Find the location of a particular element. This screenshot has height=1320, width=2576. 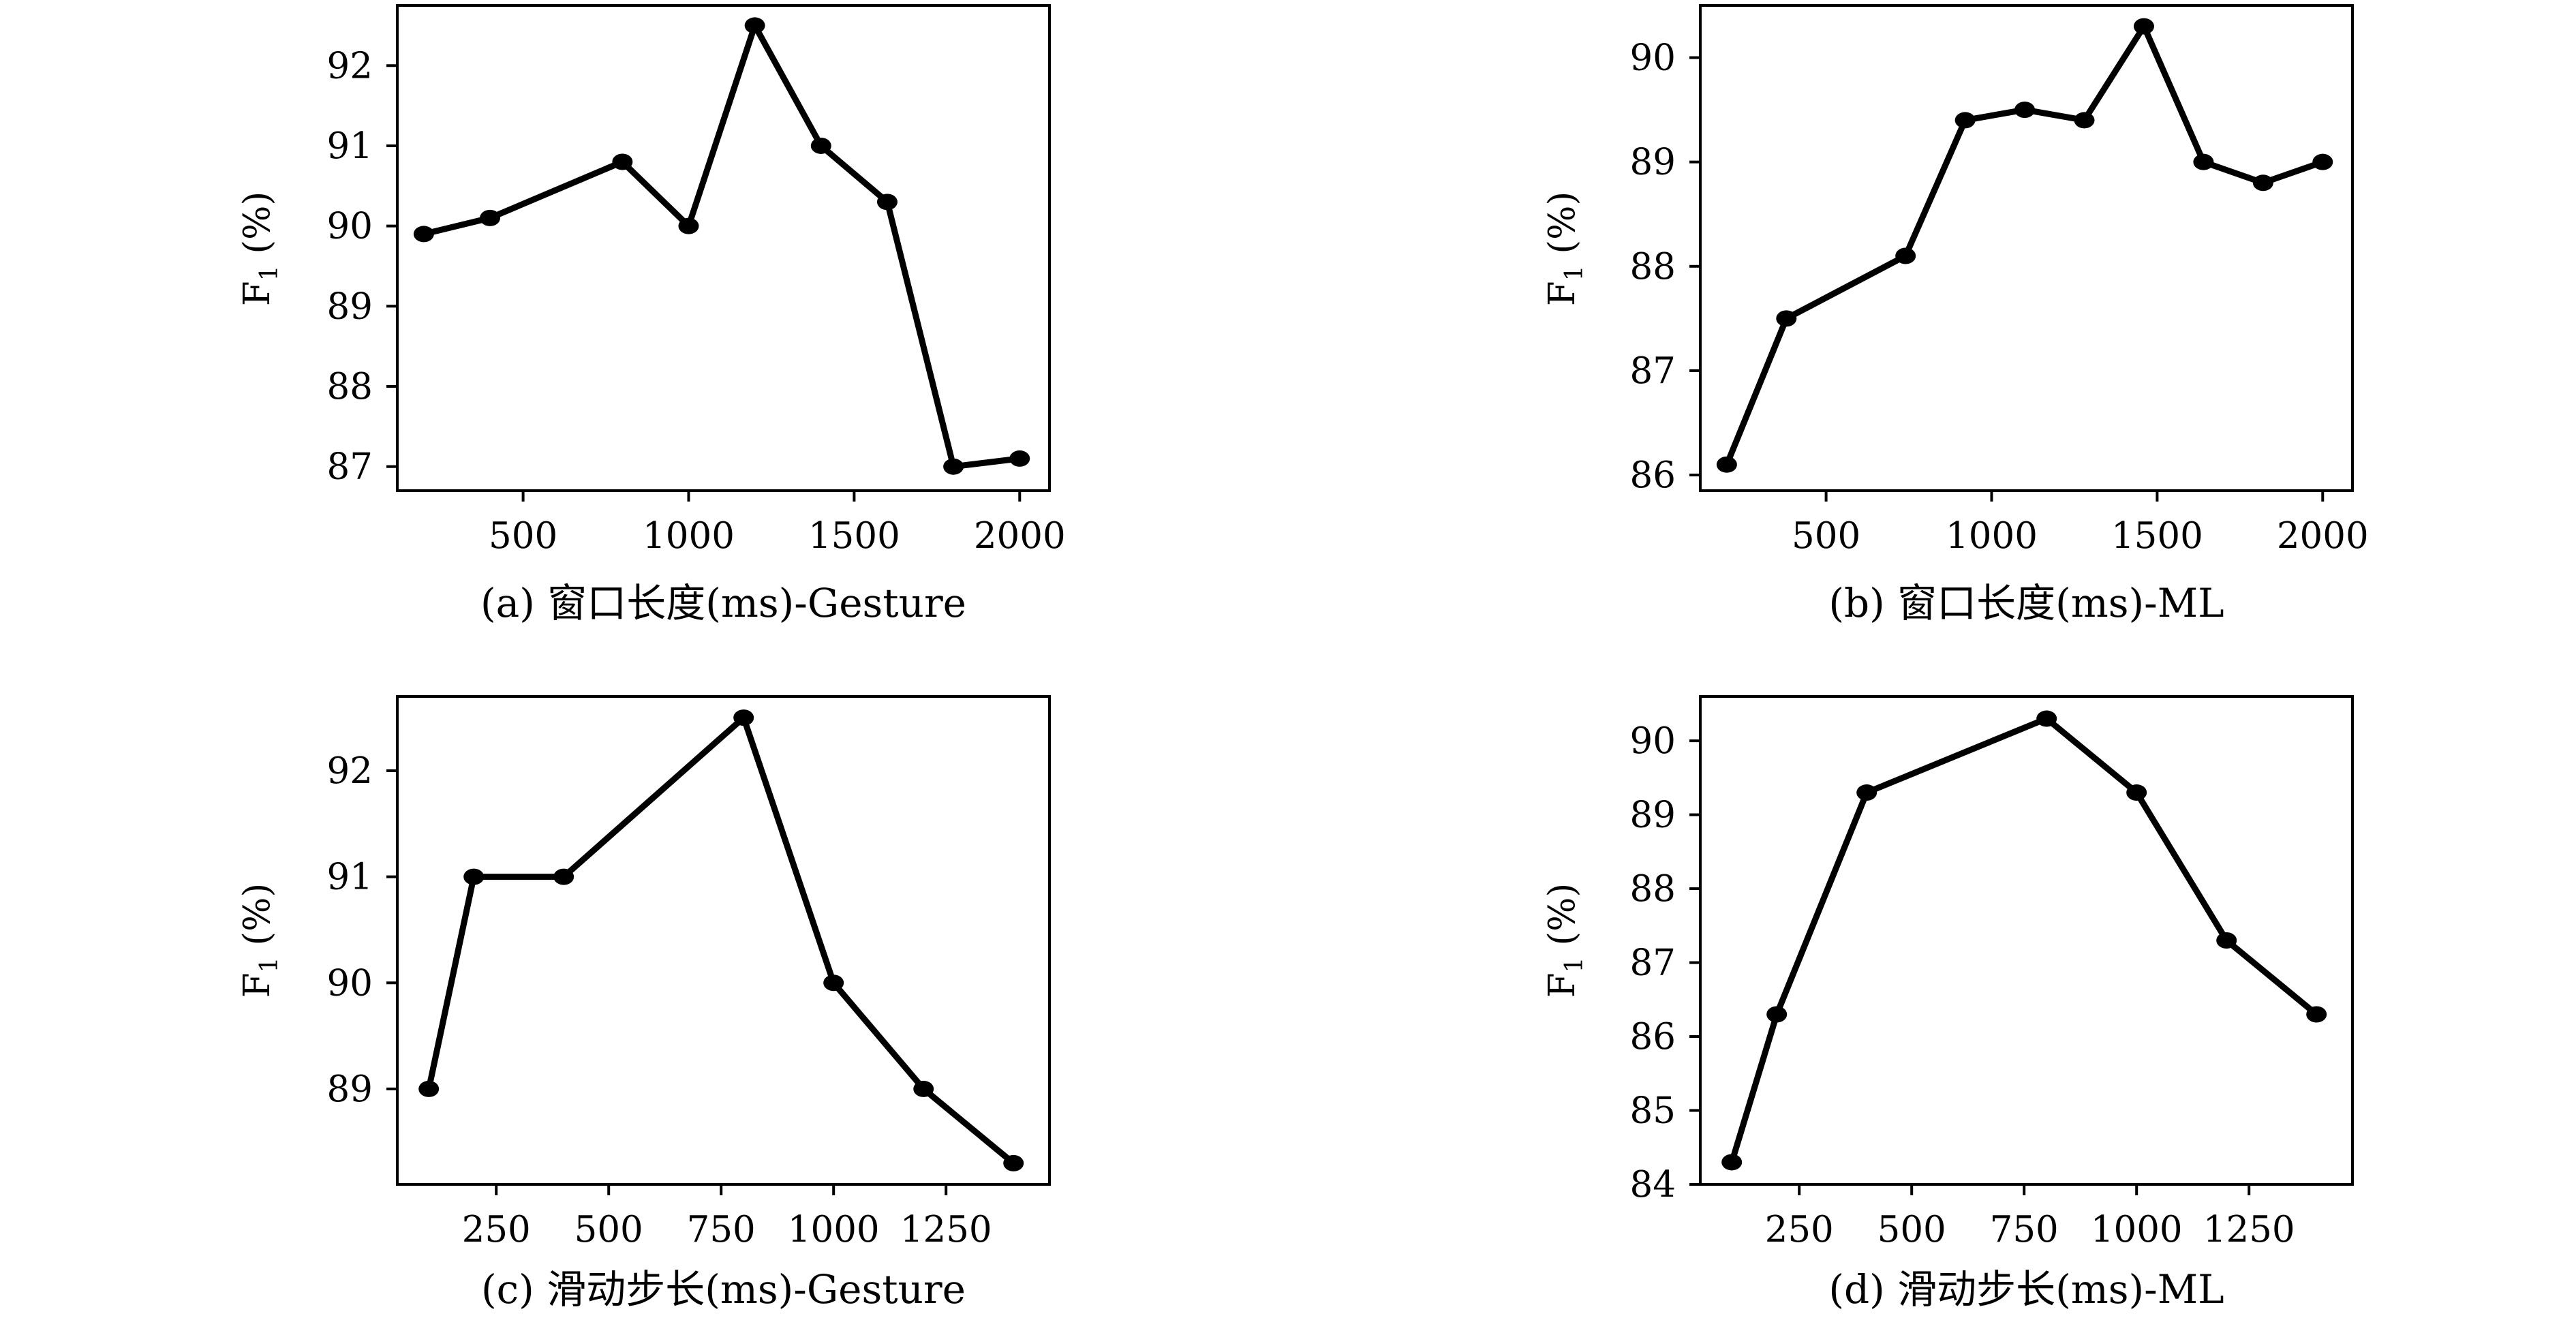

chart-a-y-axis-label-unit: (%) is located at coordinates (257, 228).